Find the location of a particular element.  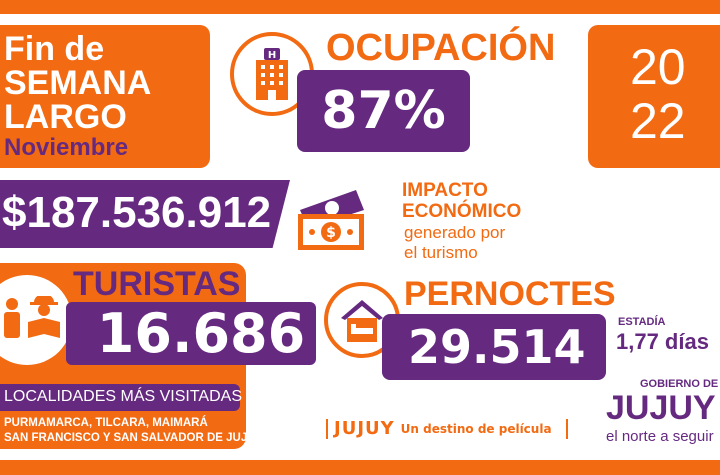

tagline: JUJUY Un destino de película is located at coordinates (447, 428).